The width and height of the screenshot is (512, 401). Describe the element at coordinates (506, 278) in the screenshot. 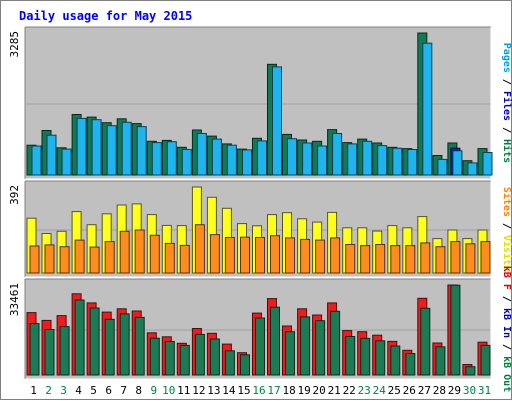

I see `legend-entry: kB F` at that location.